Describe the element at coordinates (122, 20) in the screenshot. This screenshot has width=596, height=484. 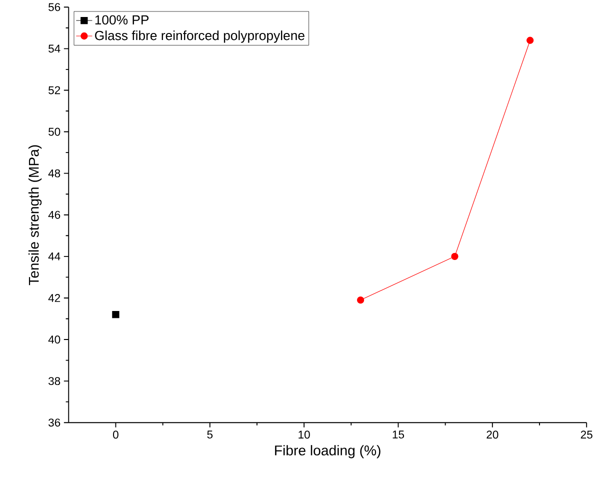
I see `legend-label: 100% PP` at that location.